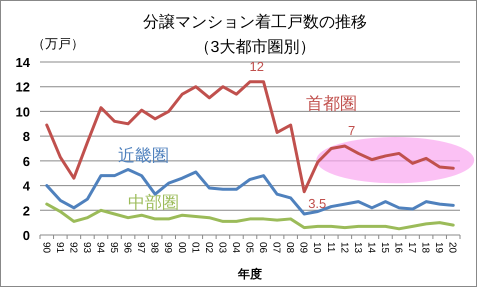 The image size is (477, 287). Describe the element at coordinates (26, 235) in the screenshot. I see `y-tick-label: 0` at that location.